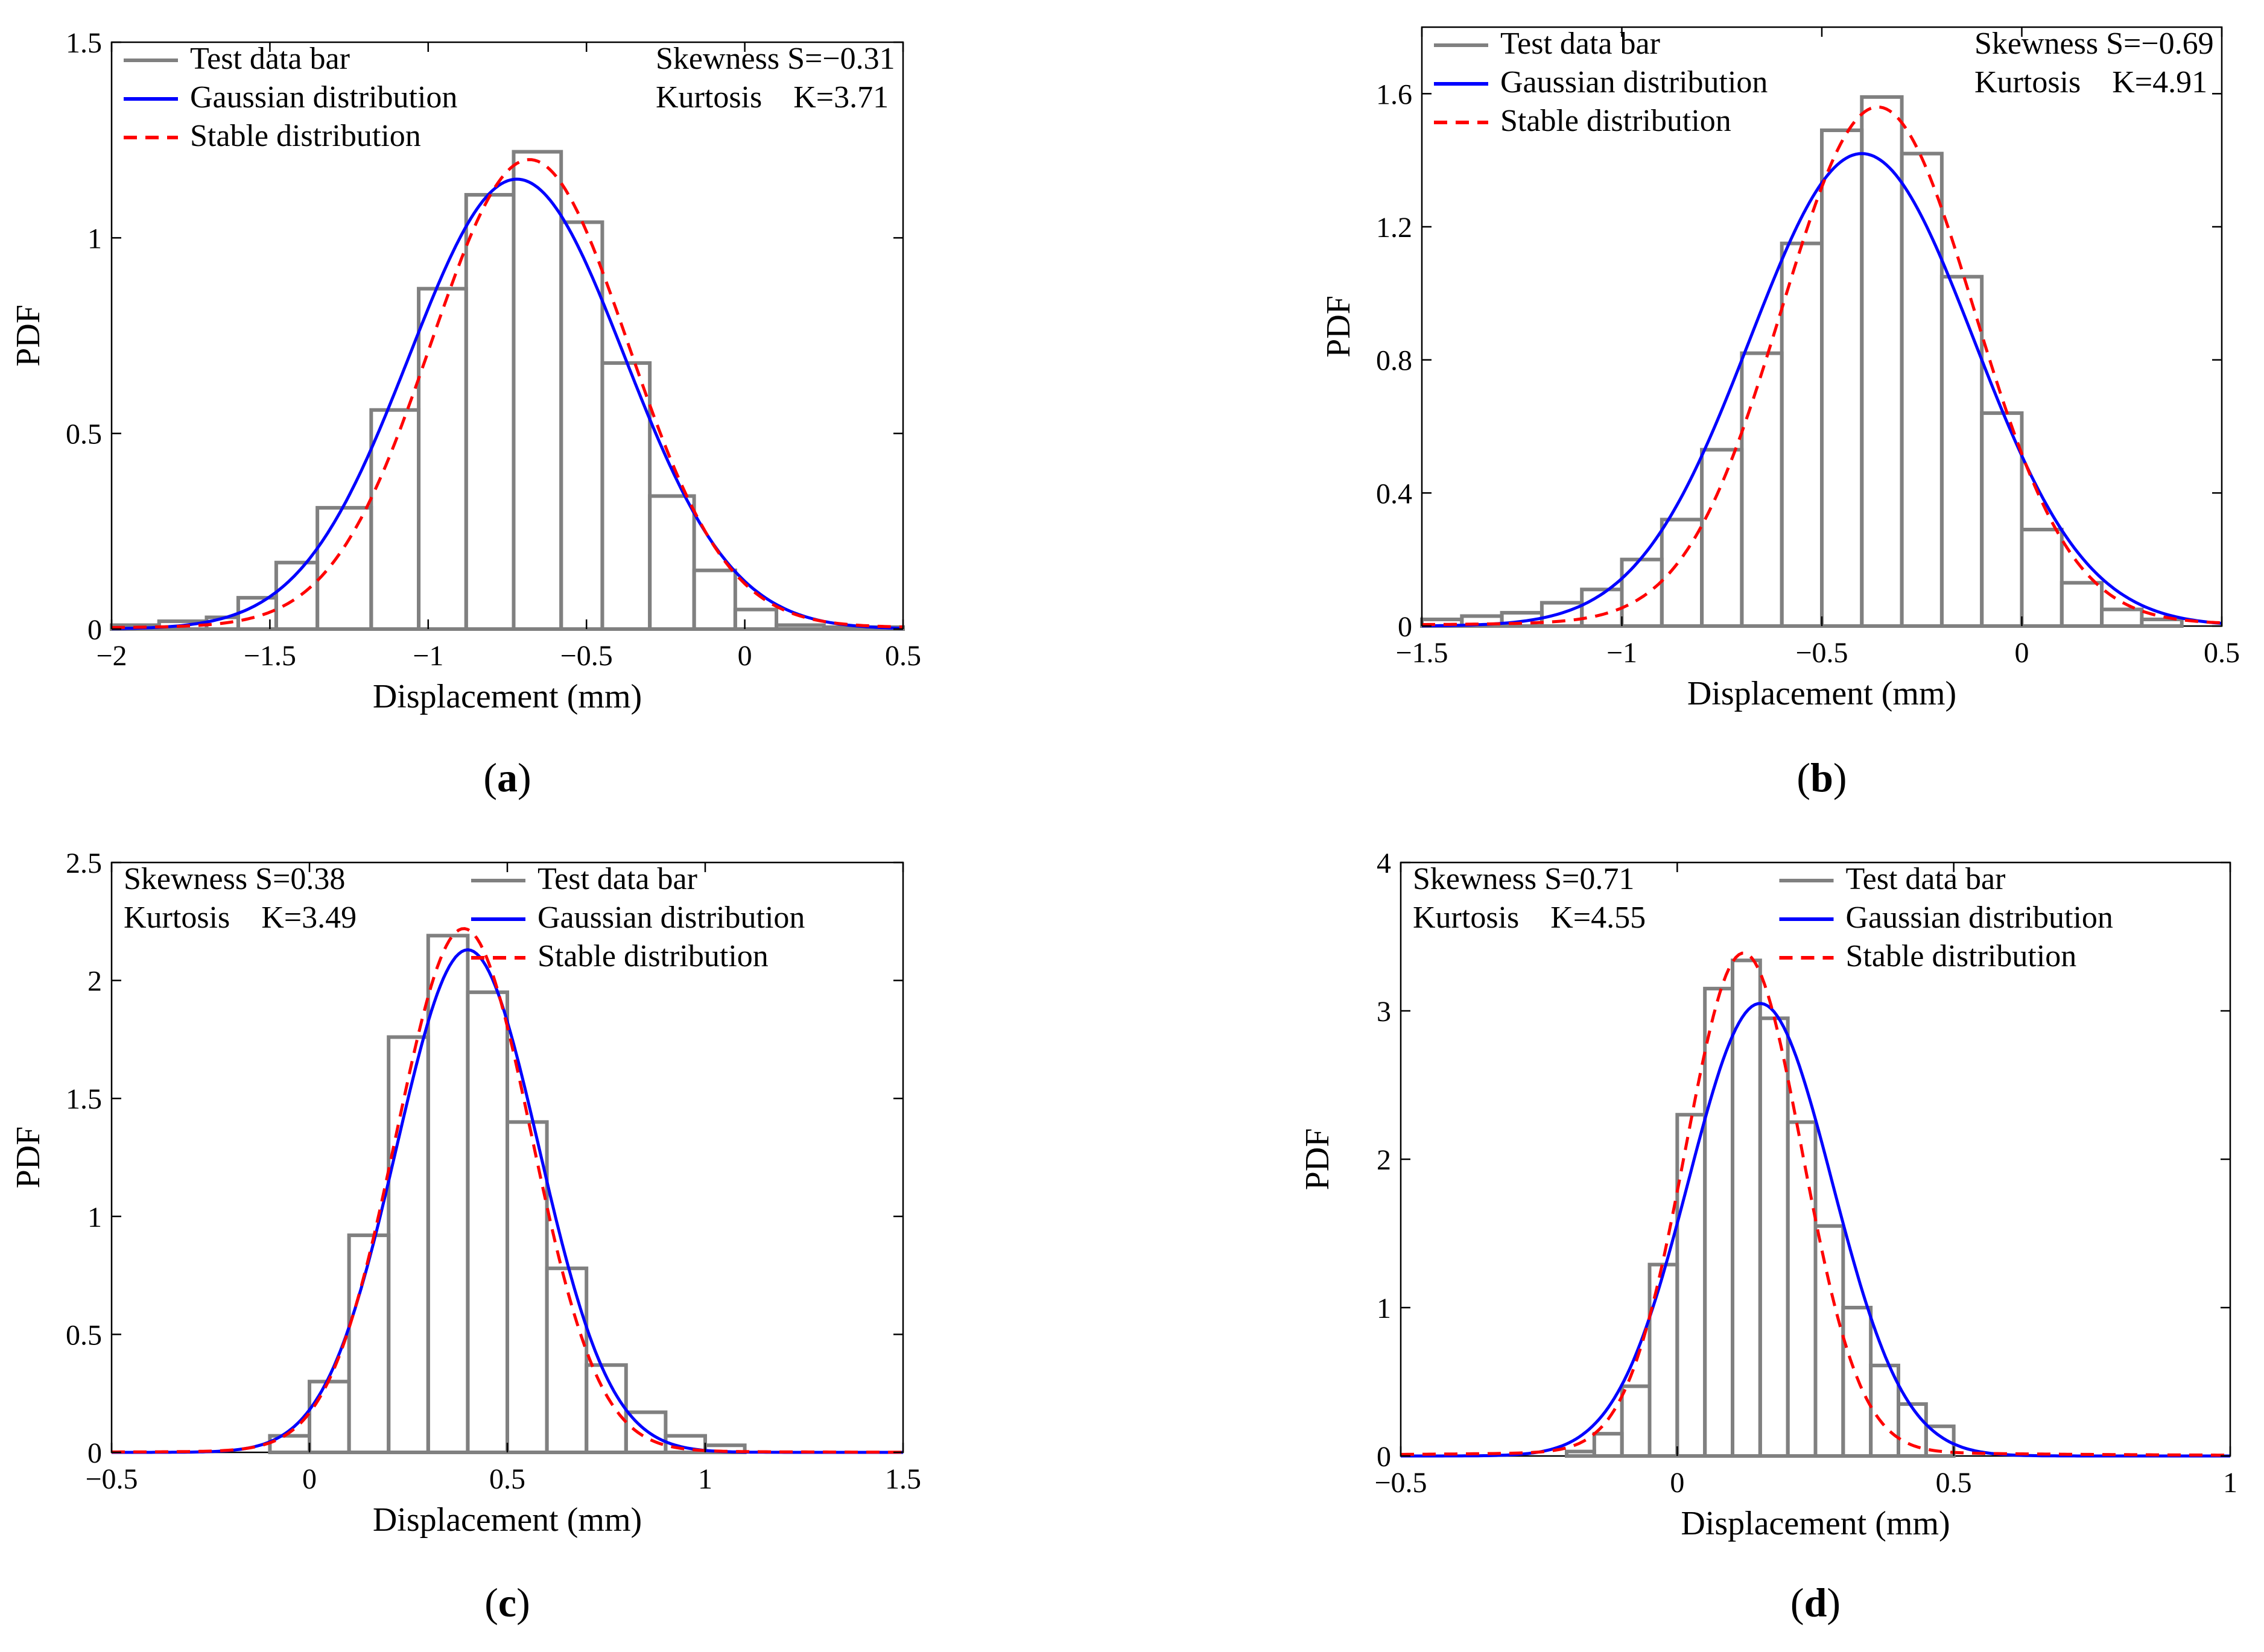  What do you see at coordinates (903, 1479) in the screenshot?
I see `x-tick-label: 1.5` at bounding box center [903, 1479].